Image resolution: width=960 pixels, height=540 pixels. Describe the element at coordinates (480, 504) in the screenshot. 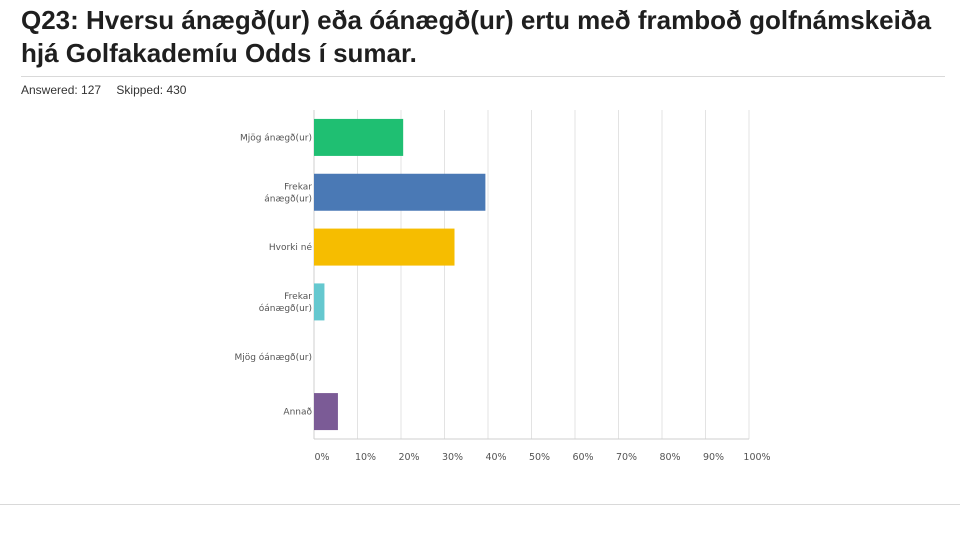

I see `footer-divider` at that location.